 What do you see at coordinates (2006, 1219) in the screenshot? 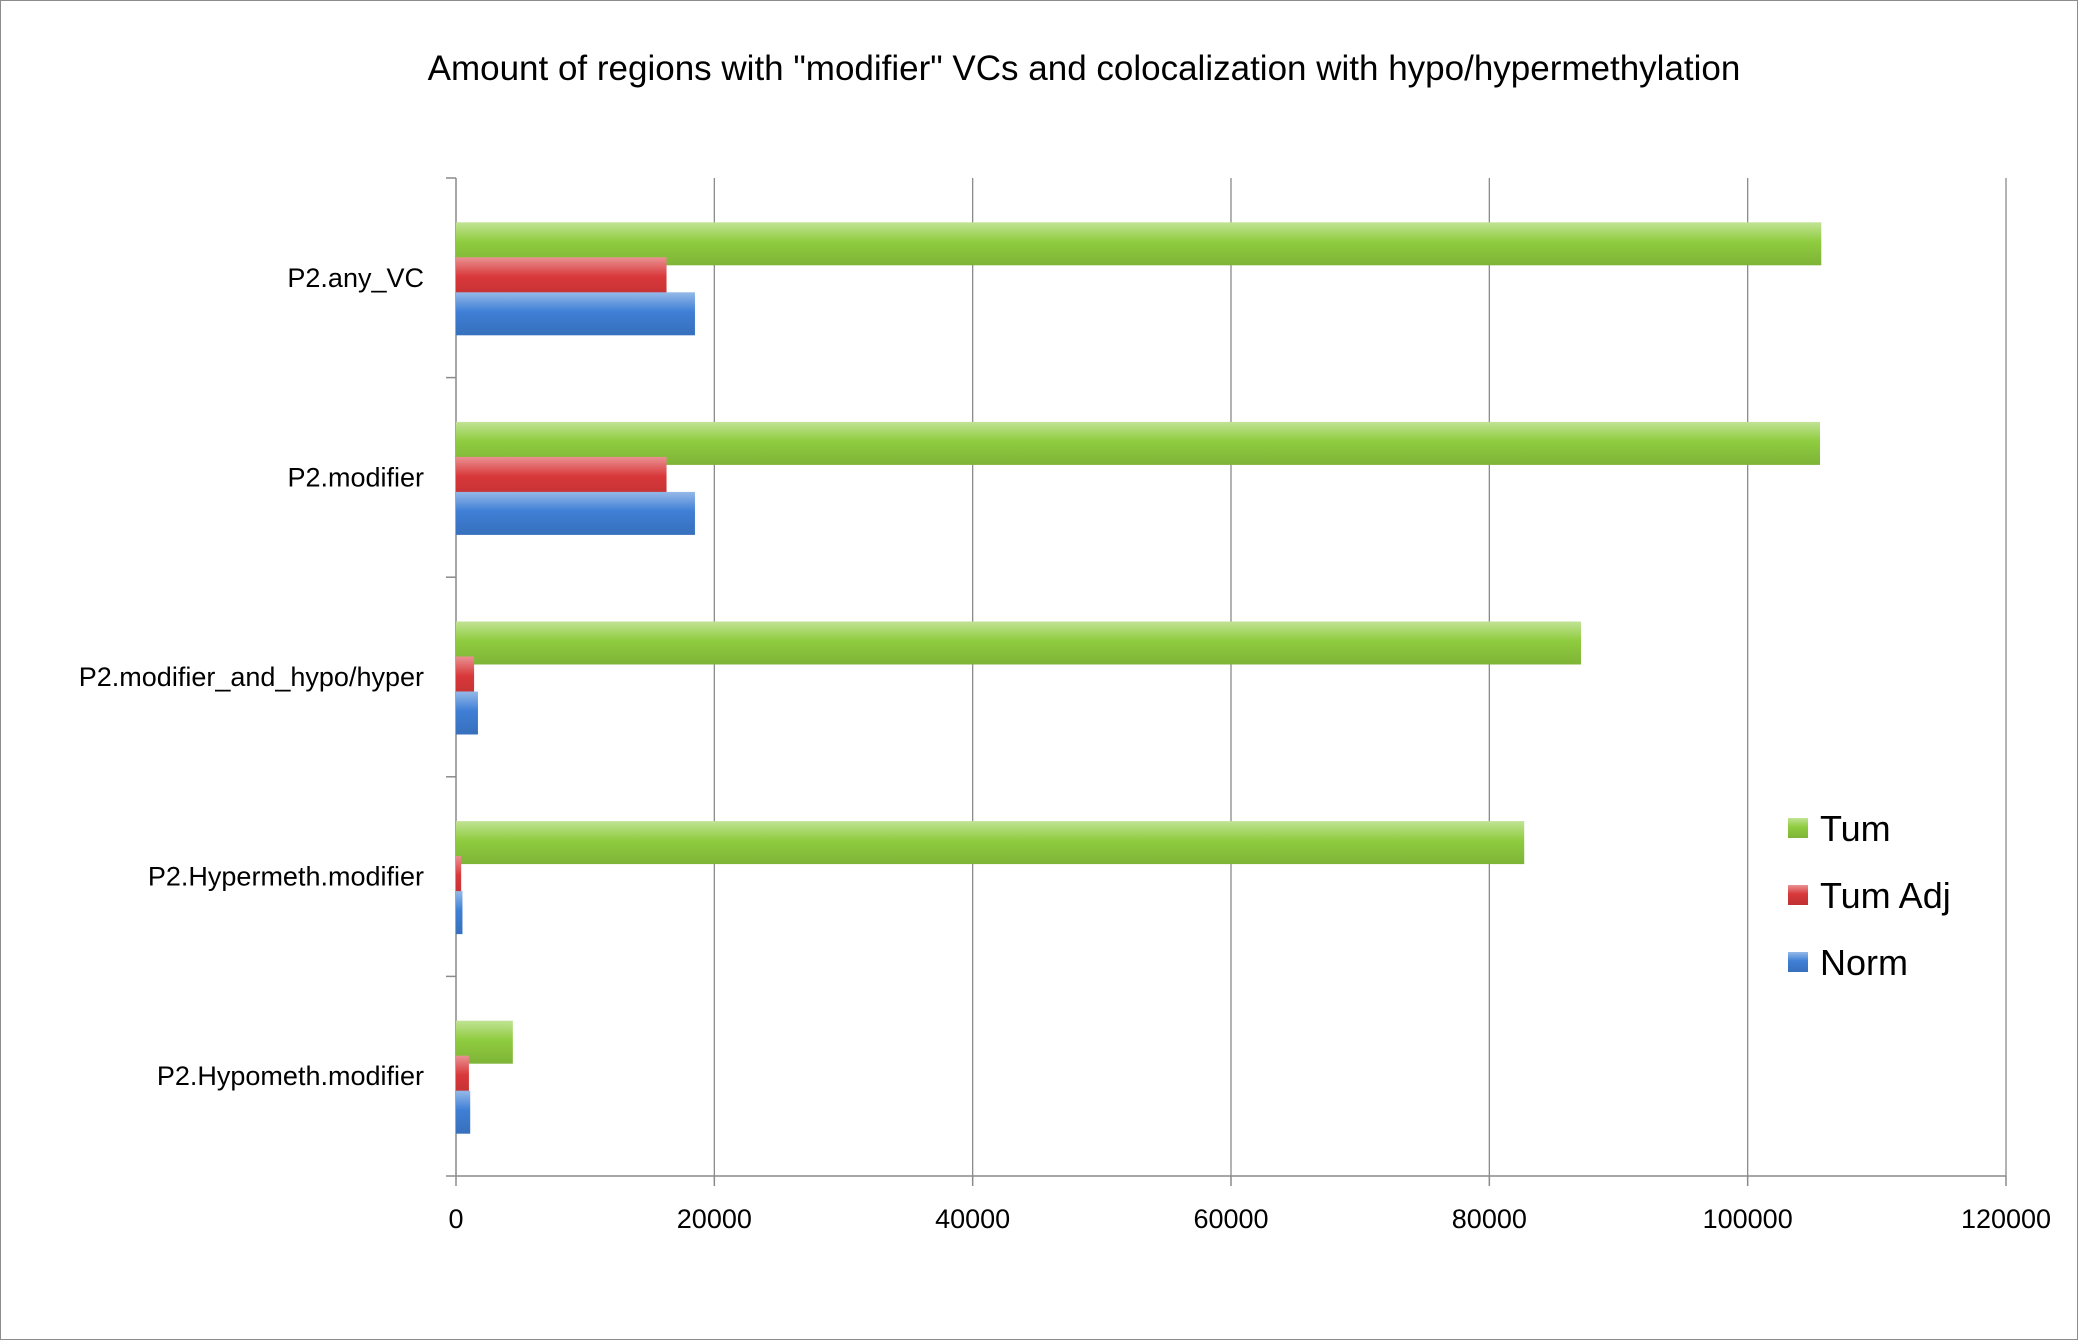
I see `x-tick-label: 120000` at bounding box center [2006, 1219].